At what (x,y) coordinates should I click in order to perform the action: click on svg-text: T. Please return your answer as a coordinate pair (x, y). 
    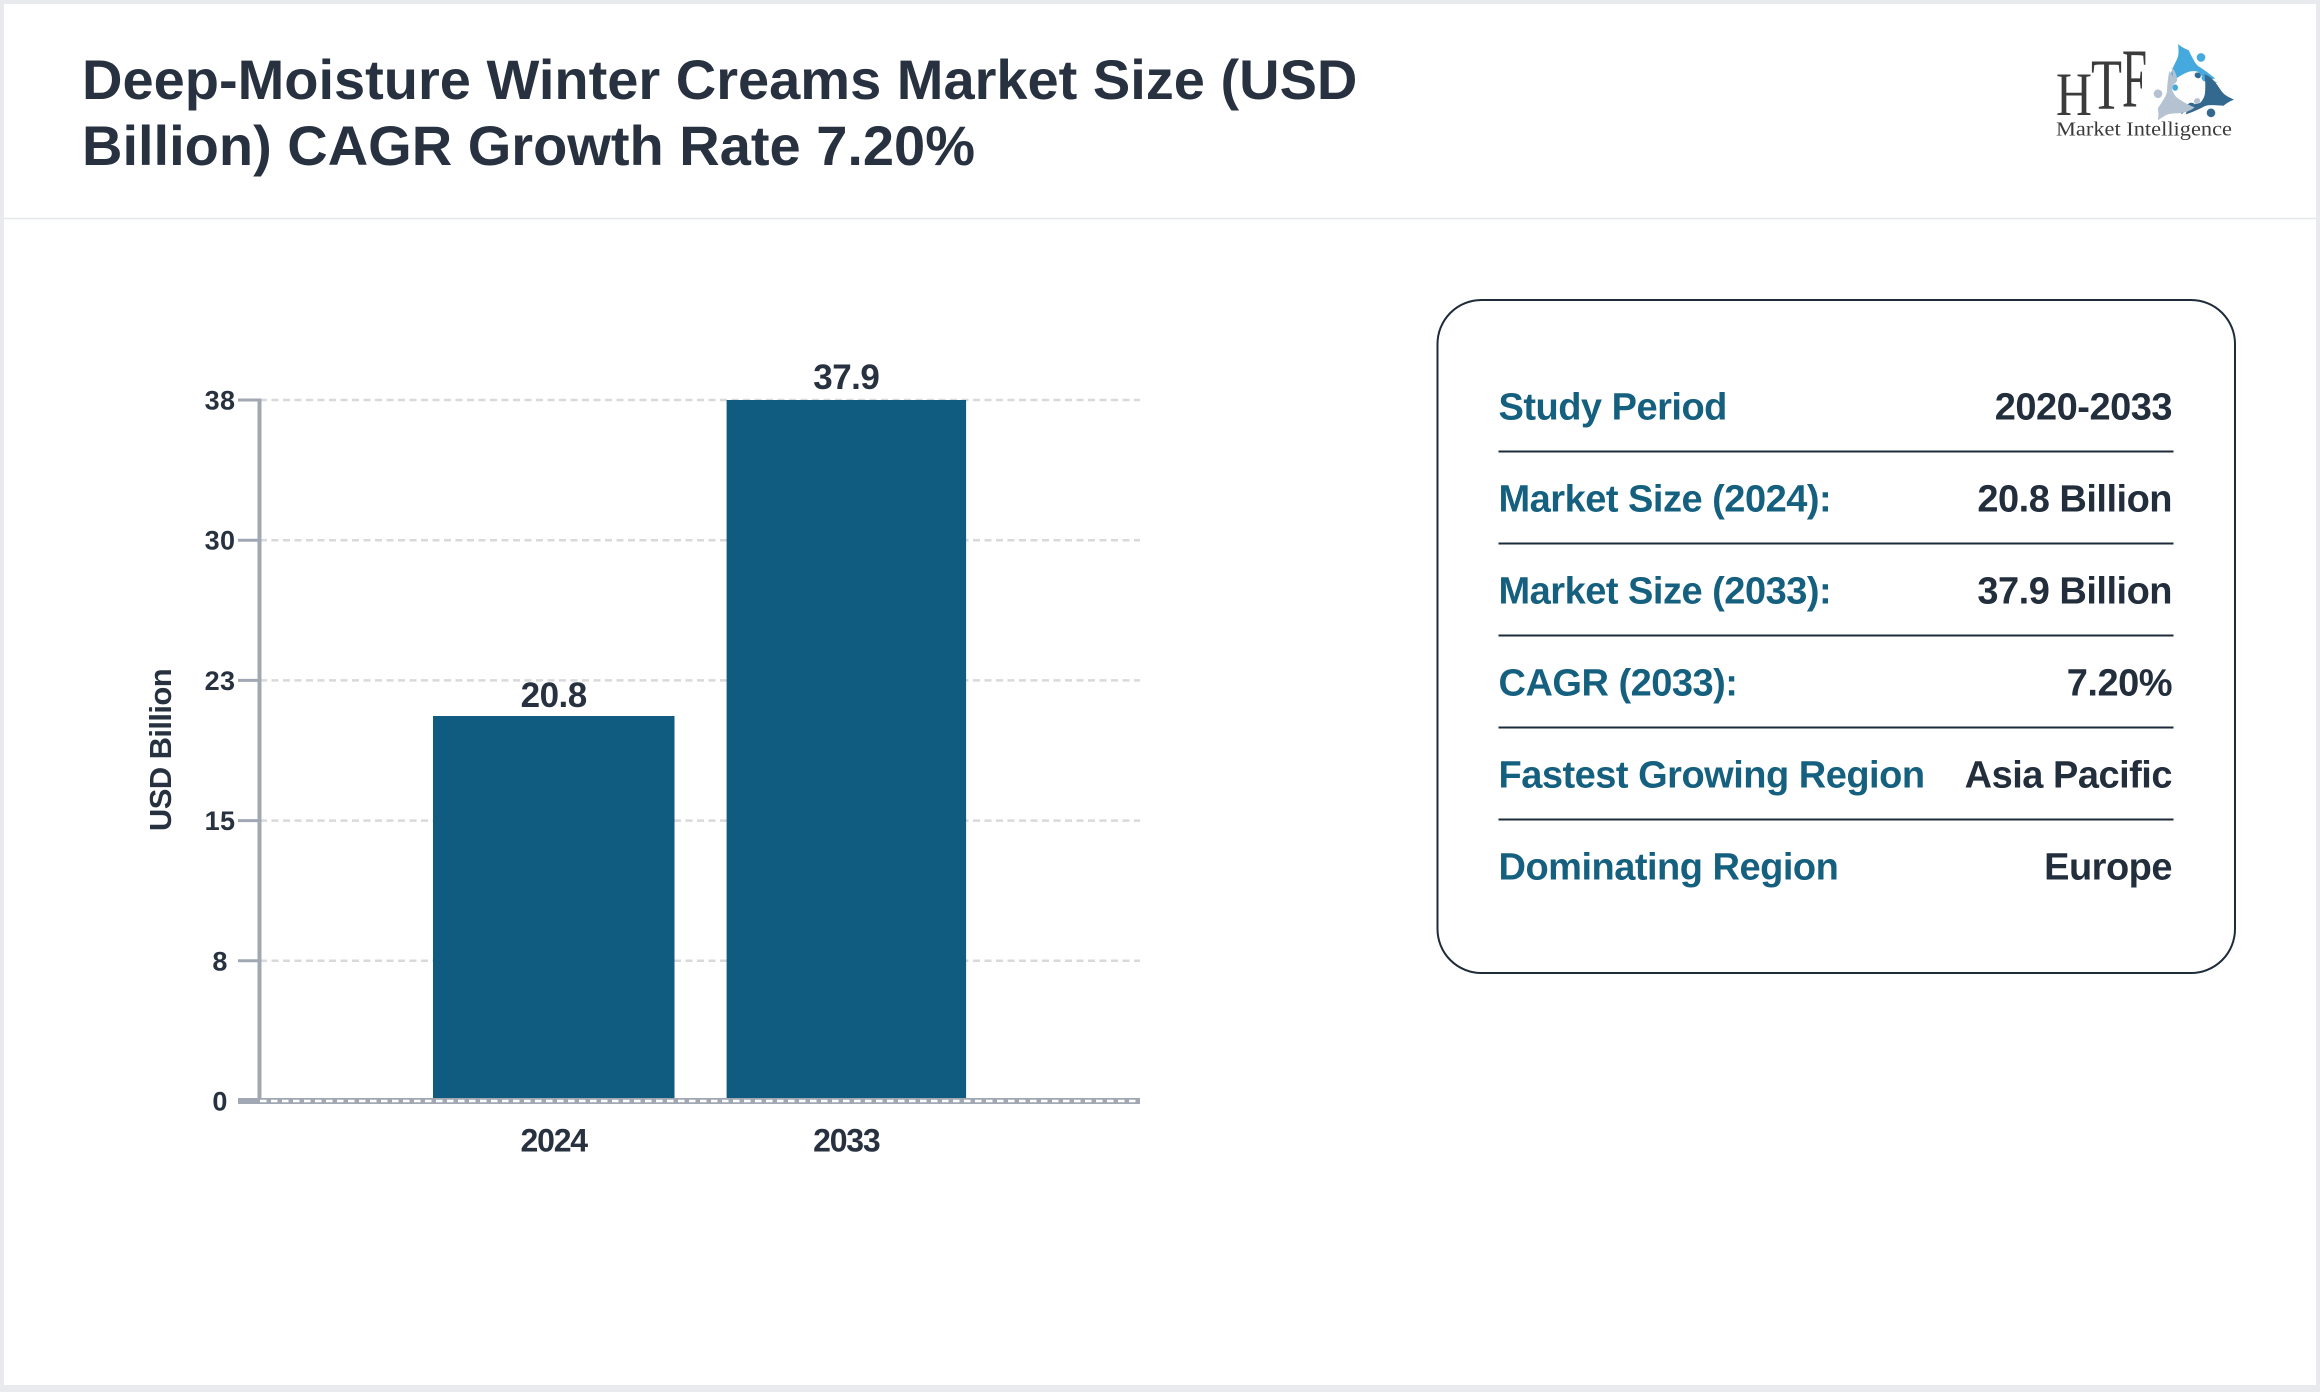
    Looking at the image, I should click on (2106, 84).